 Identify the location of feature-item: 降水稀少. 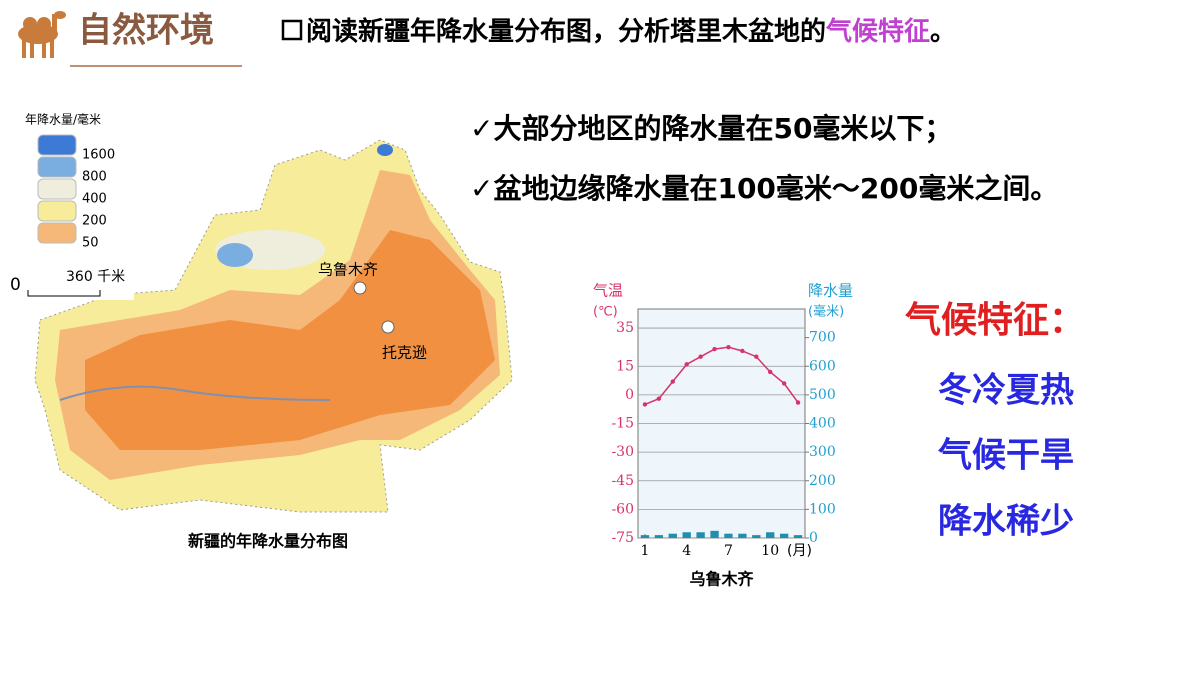
(1006, 522).